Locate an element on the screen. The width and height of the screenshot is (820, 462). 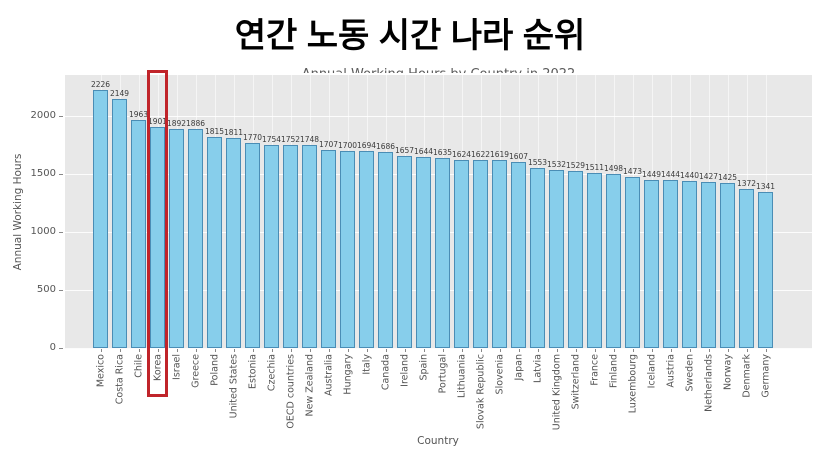
x-tick-label: Australia is located at coordinates (328, 375).